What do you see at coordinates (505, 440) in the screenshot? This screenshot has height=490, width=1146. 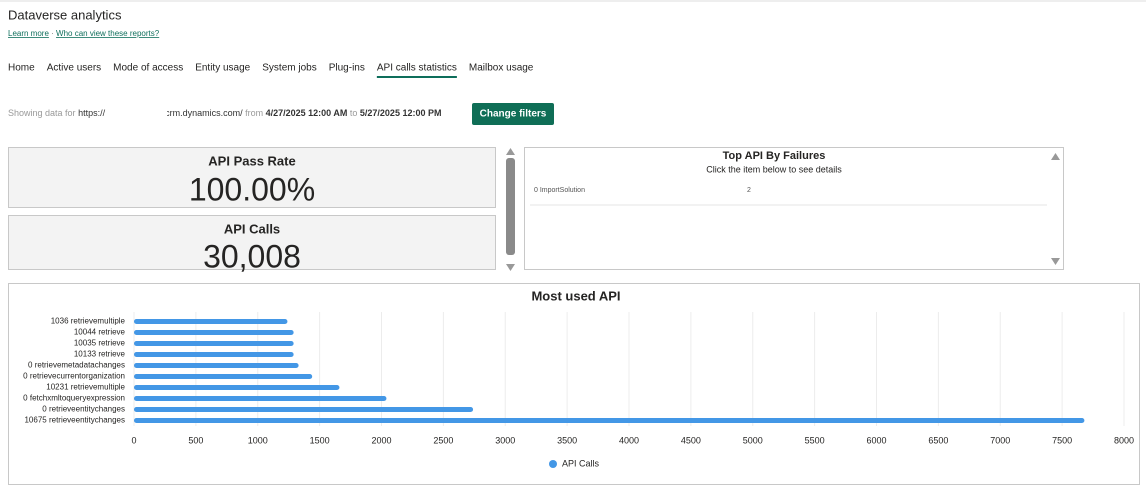 I see `x-tick-label: 3000` at bounding box center [505, 440].